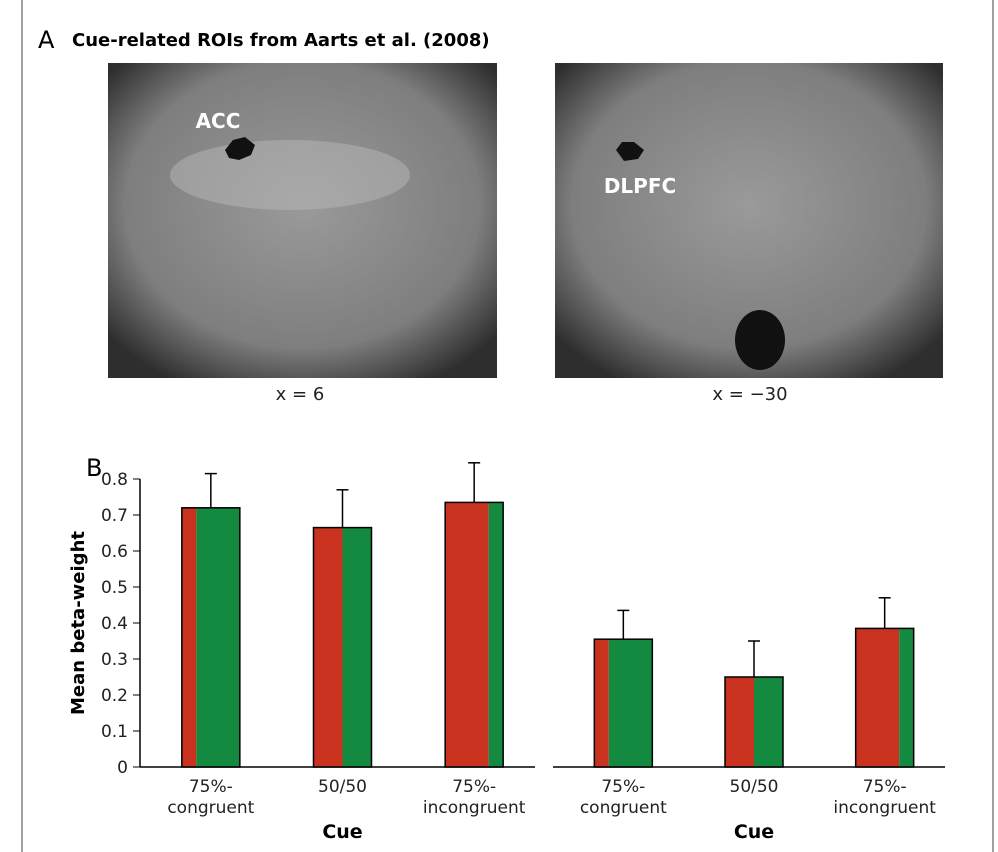 This screenshot has height=852, width=998. I want to click on image-caption: x = 6, so click(300, 394).